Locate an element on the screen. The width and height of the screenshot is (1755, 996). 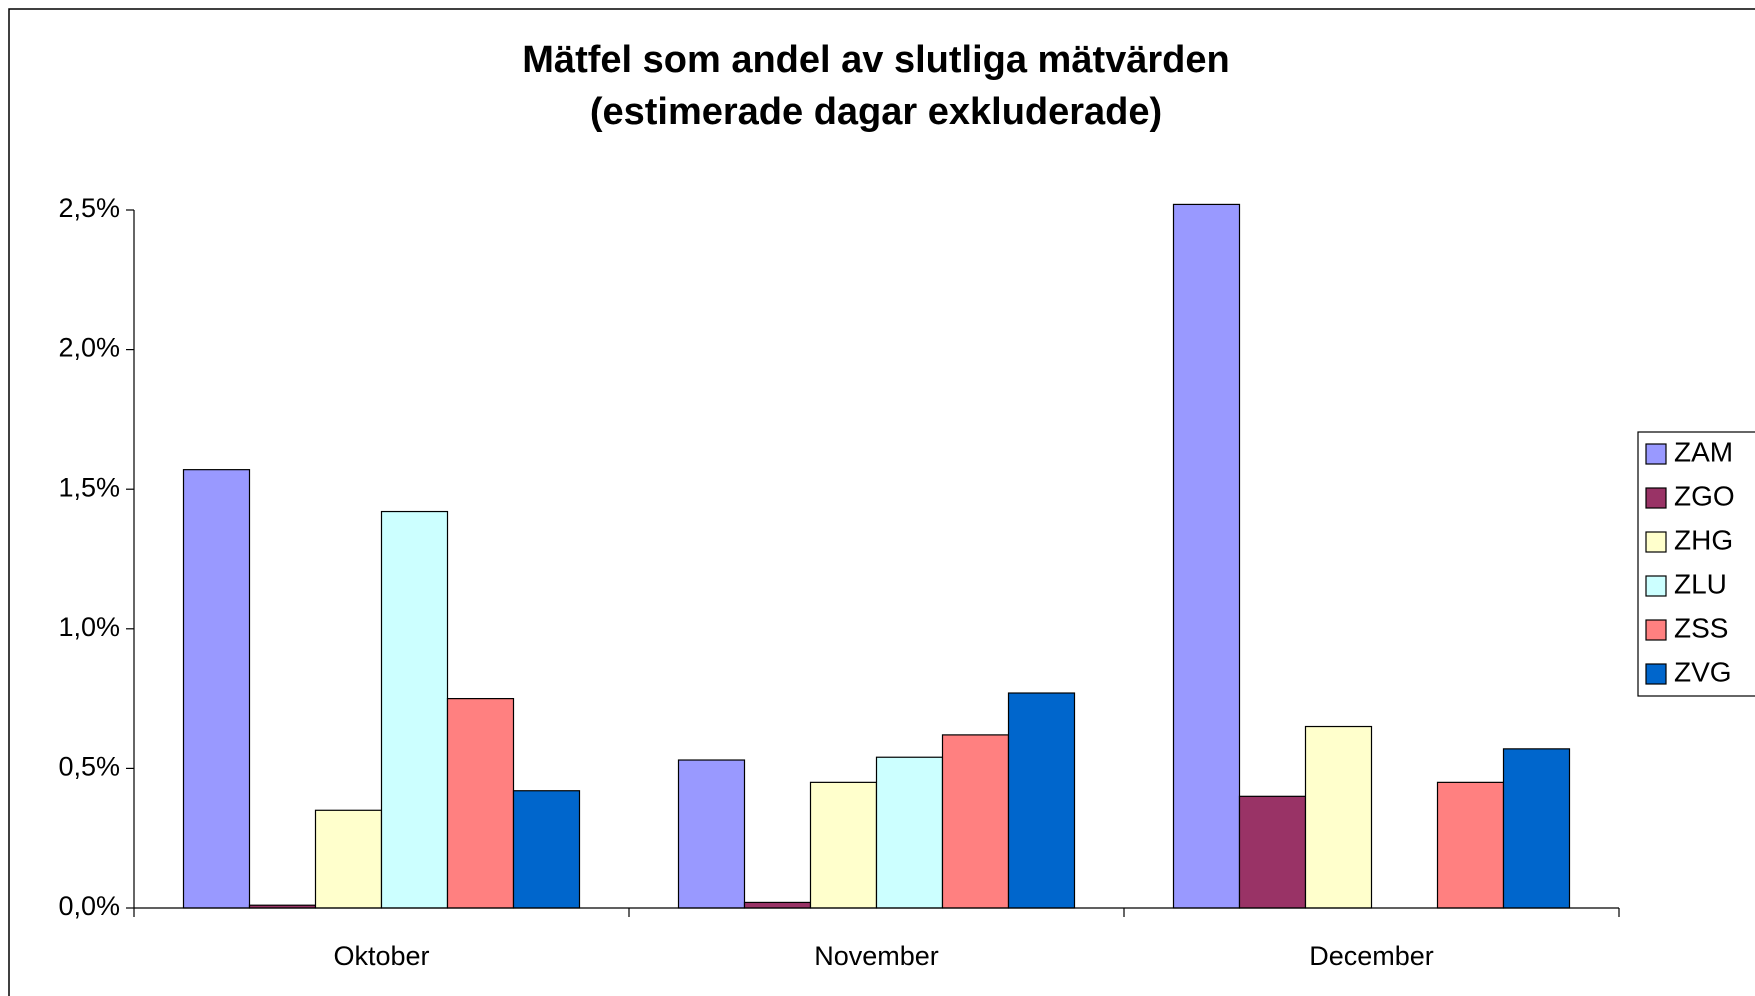
legend-label: ZHG is located at coordinates (1703, 539).